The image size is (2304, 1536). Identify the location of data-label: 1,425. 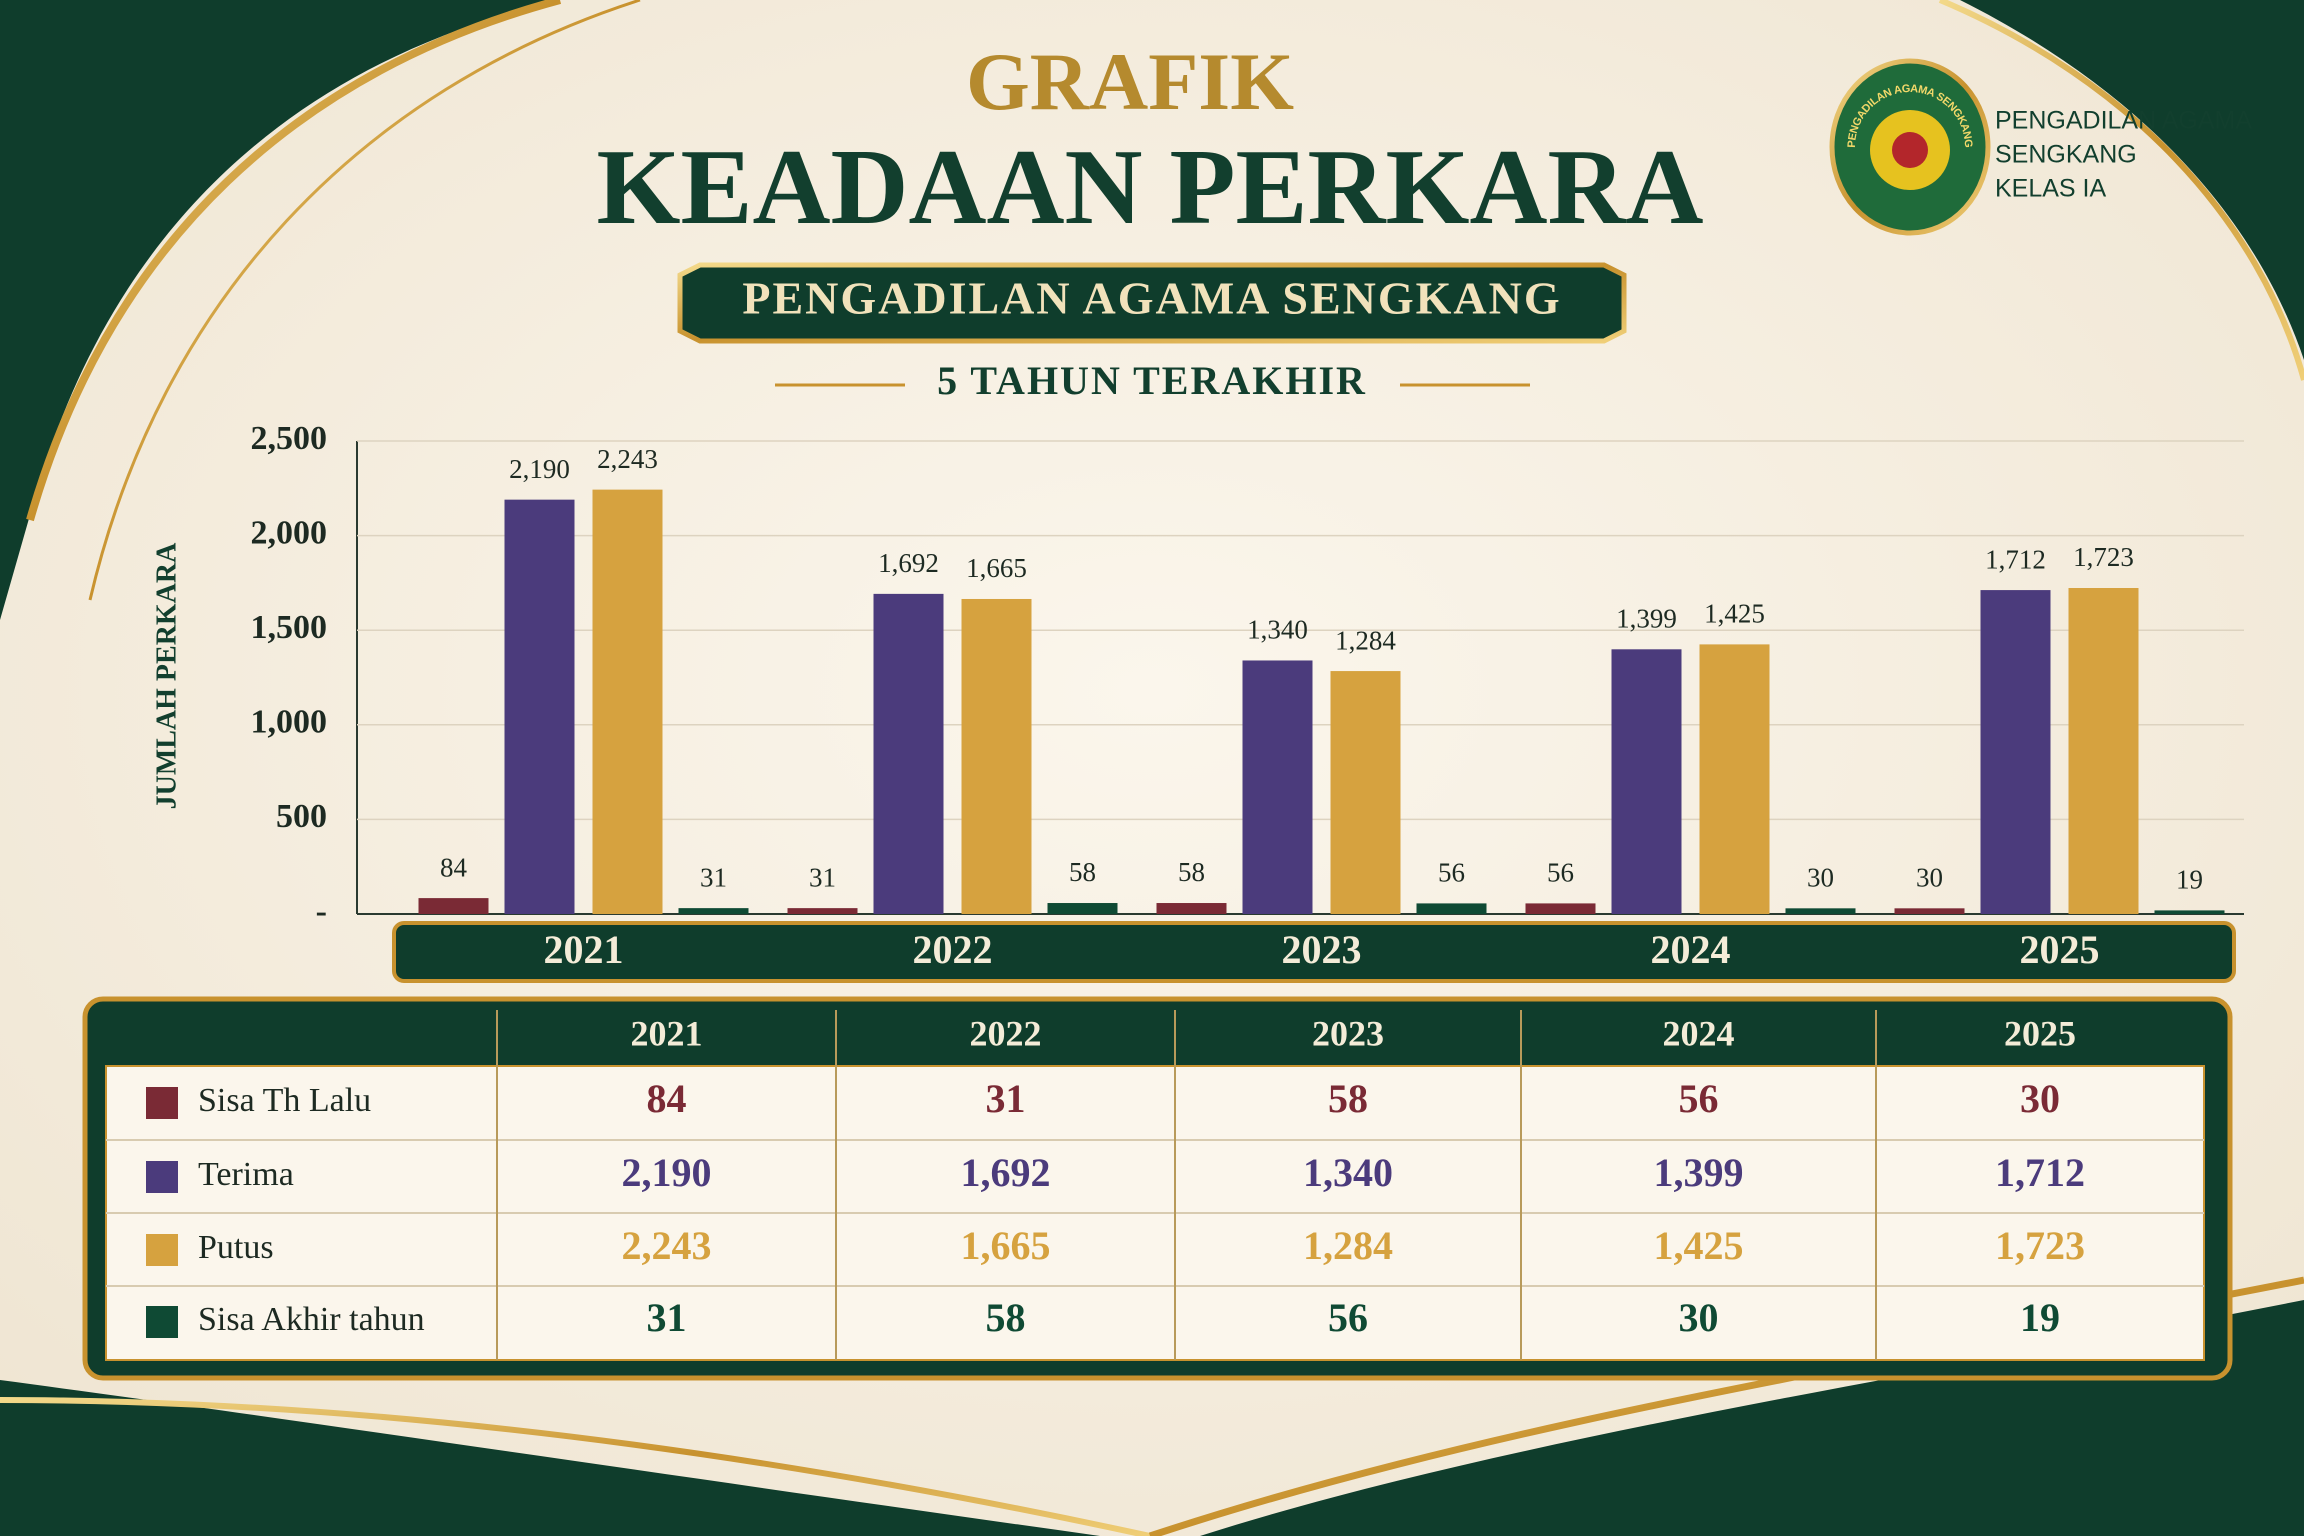
(1734, 614).